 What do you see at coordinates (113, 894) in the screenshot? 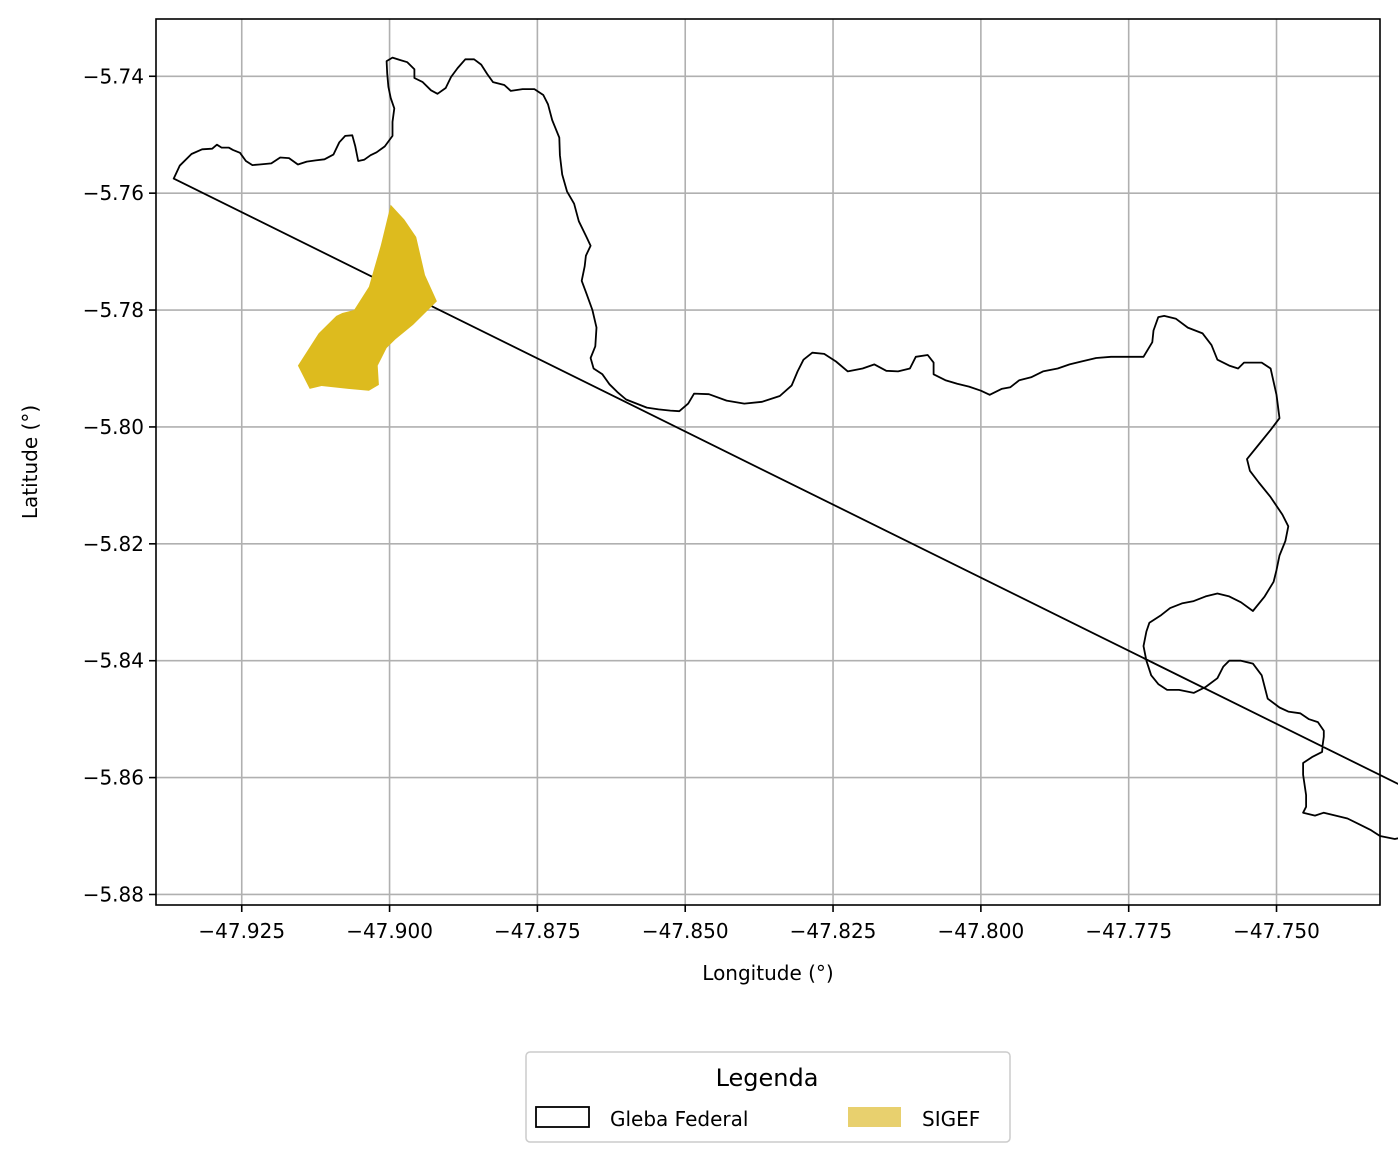
I see `y-tick-label: −5.88` at bounding box center [113, 894].